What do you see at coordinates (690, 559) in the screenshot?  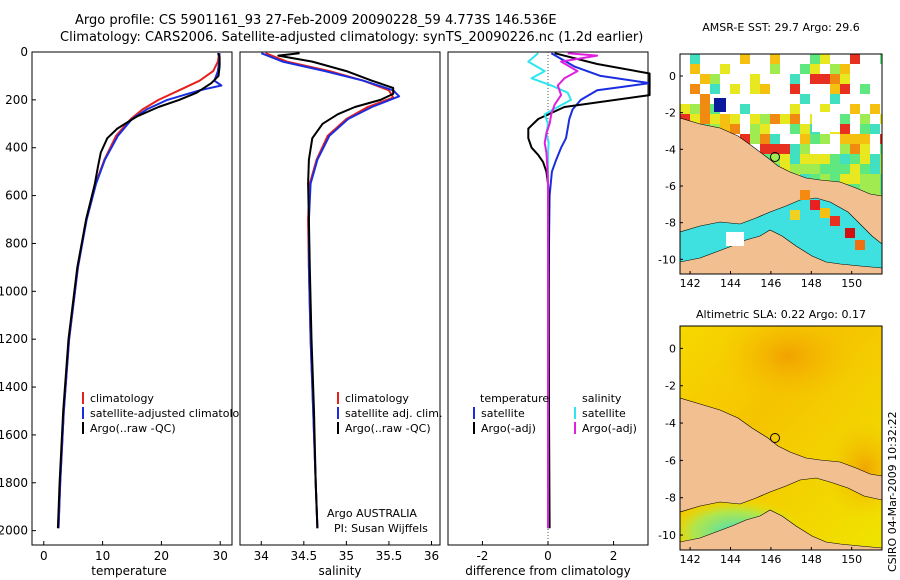 I see `map-x-tick-label: 142` at bounding box center [690, 559].